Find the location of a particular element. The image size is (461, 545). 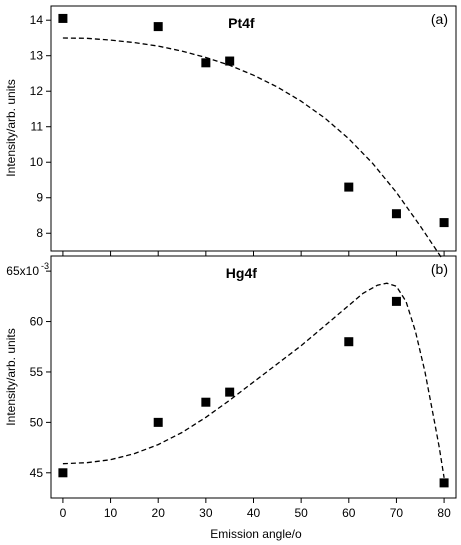

y-tick-label-a: 13 is located at coordinates (37, 56).